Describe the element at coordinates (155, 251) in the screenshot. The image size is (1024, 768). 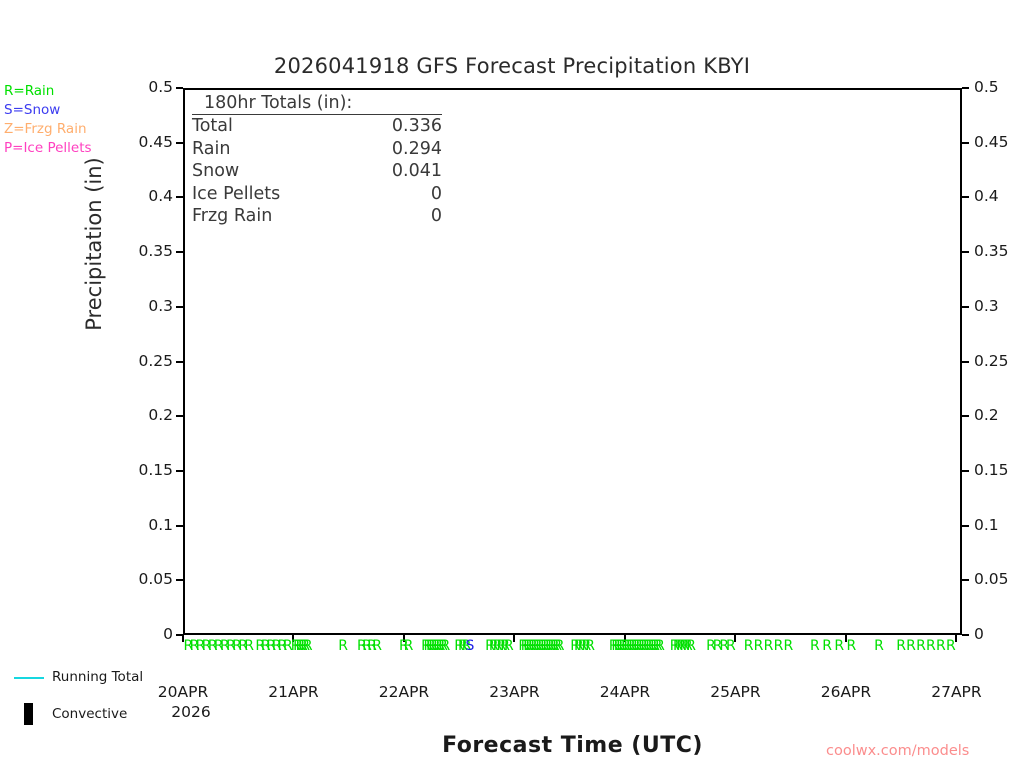
I see `y-tick-label: 0.35` at that location.